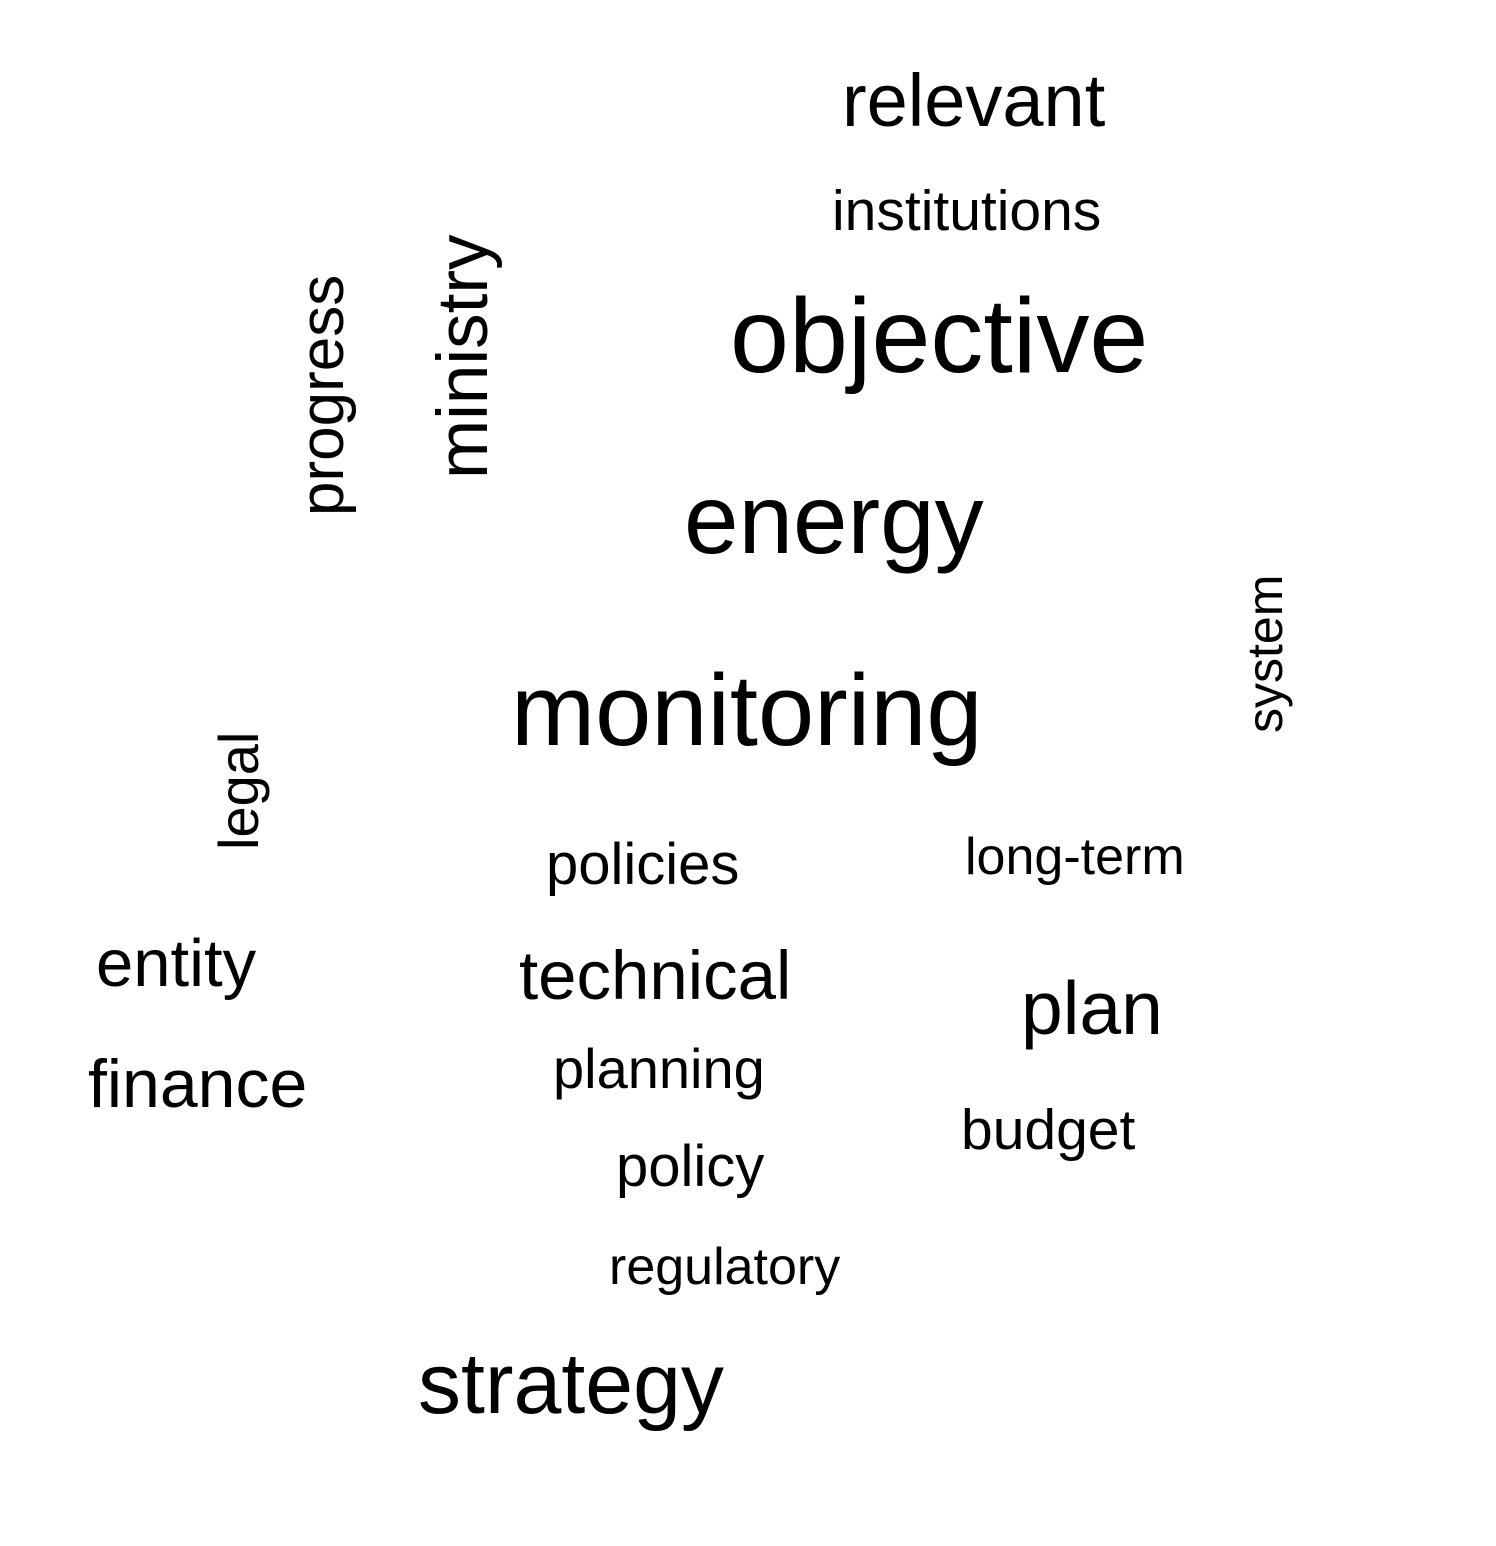 This screenshot has height=1546, width=1496. I want to click on word-planning: planning, so click(659, 1068).